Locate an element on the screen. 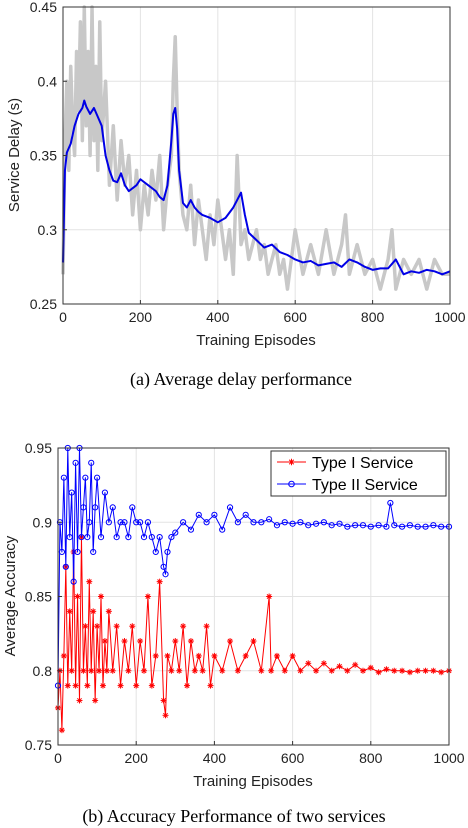  accuracy-chart-x-tick-label: 600 is located at coordinates (293, 758).